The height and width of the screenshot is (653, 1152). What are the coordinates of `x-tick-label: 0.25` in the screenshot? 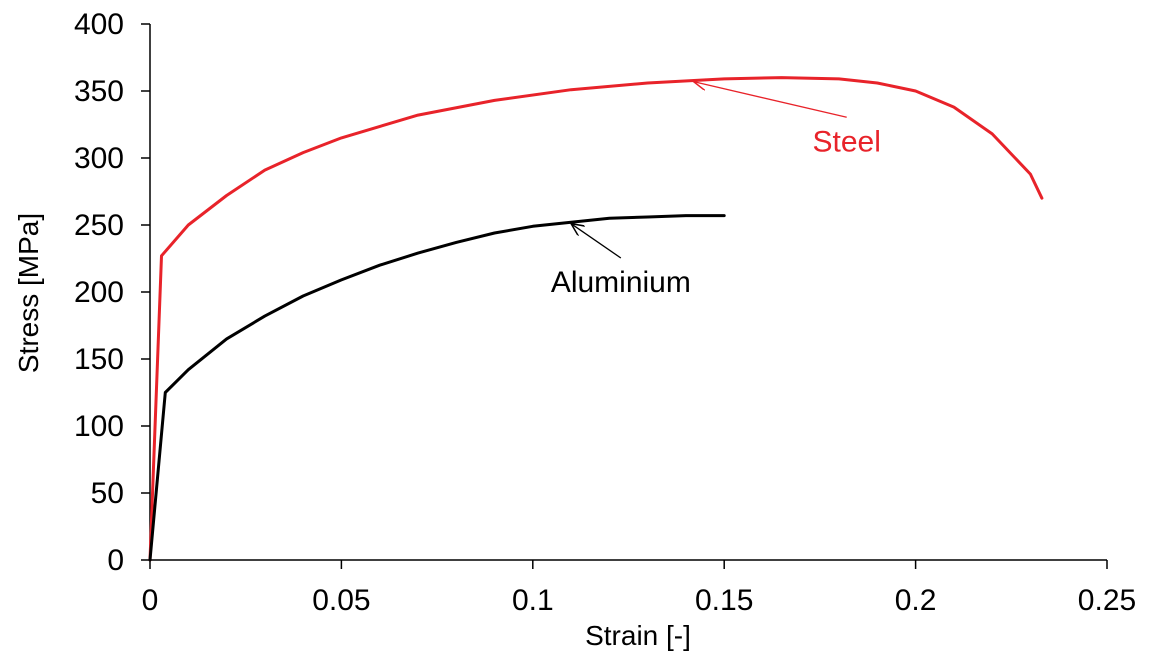 It's located at (1107, 600).